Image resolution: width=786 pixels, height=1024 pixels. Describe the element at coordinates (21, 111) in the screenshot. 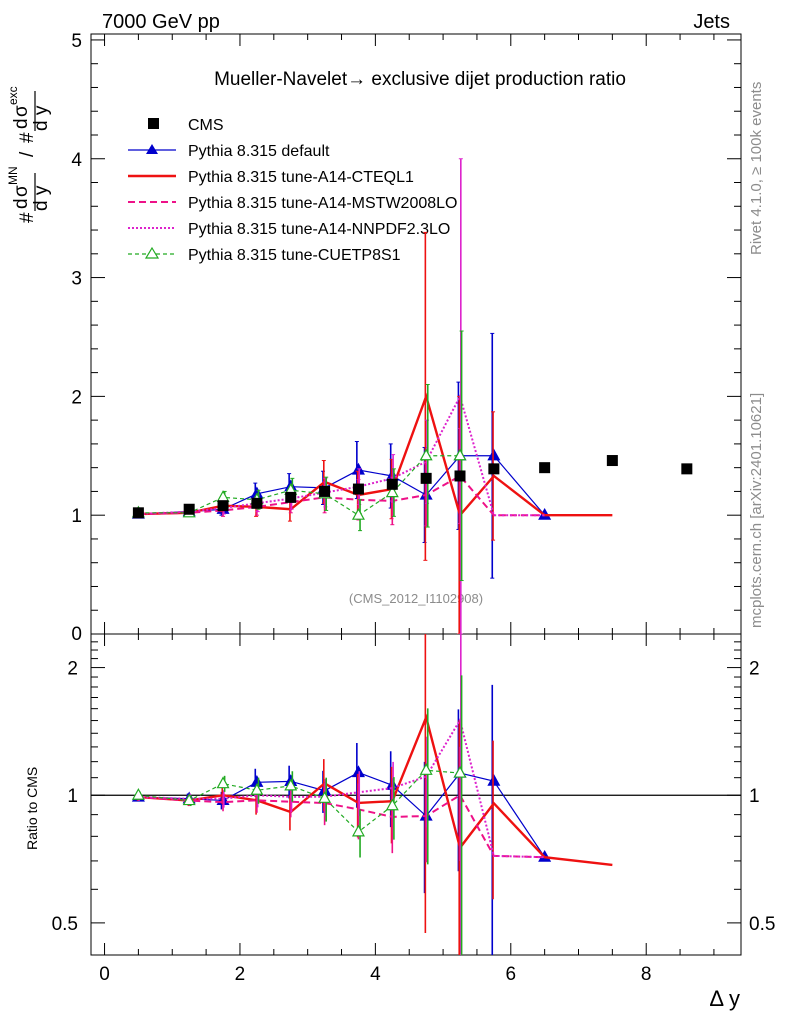

I see `y-label-sigma-2: σ` at that location.